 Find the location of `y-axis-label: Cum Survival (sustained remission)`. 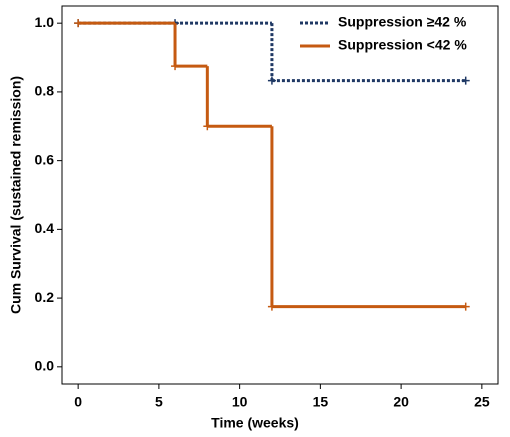

y-axis-label: Cum Survival (sustained remission) is located at coordinates (16, 195).